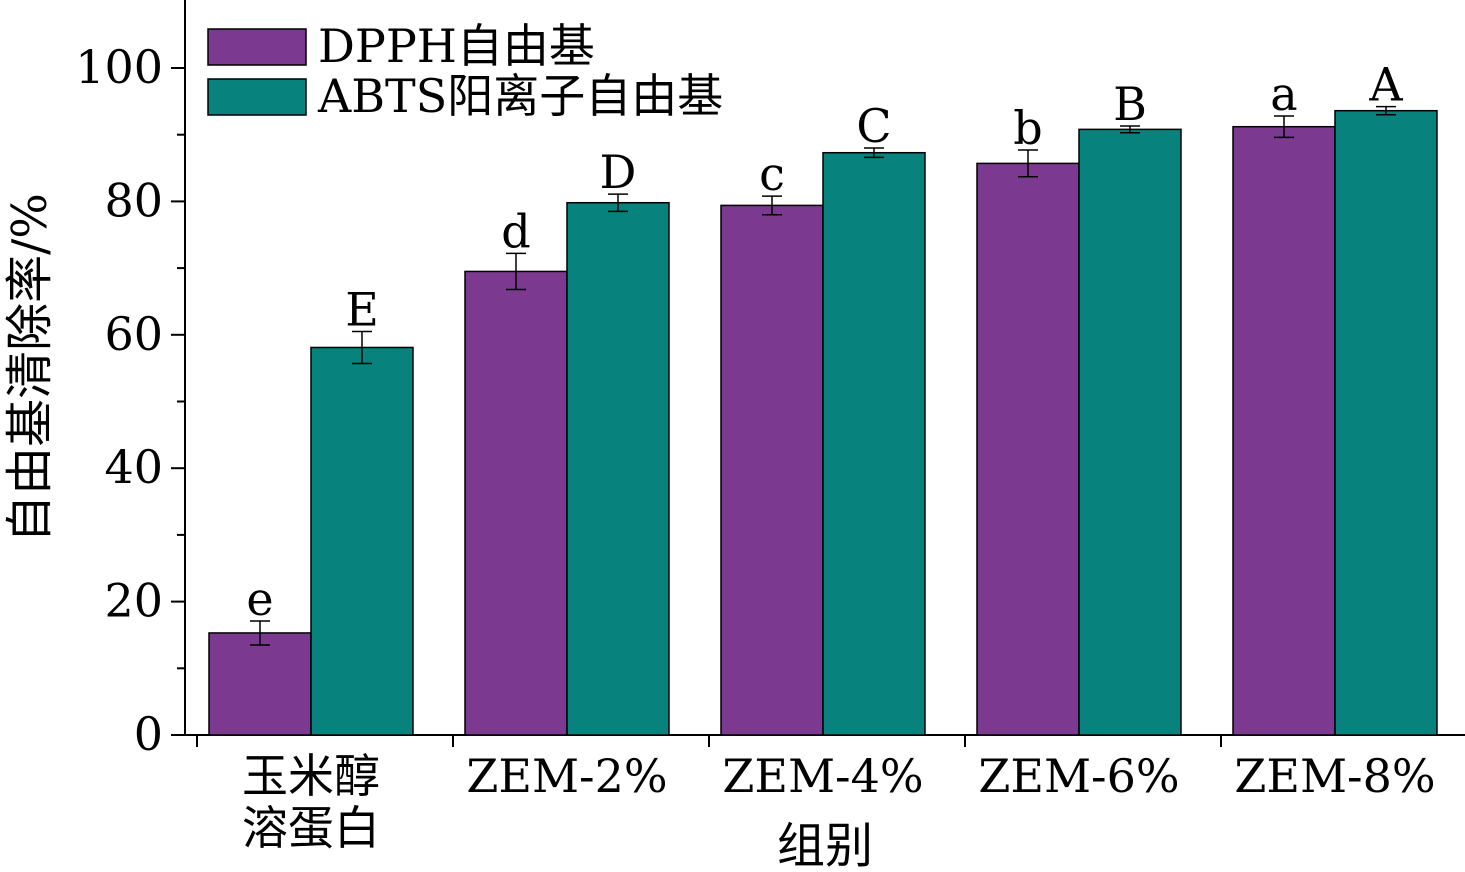 This screenshot has height=872, width=1465. What do you see at coordinates (1334, 776) in the screenshot?
I see `x-category-label: ZEM-8%` at bounding box center [1334, 776].